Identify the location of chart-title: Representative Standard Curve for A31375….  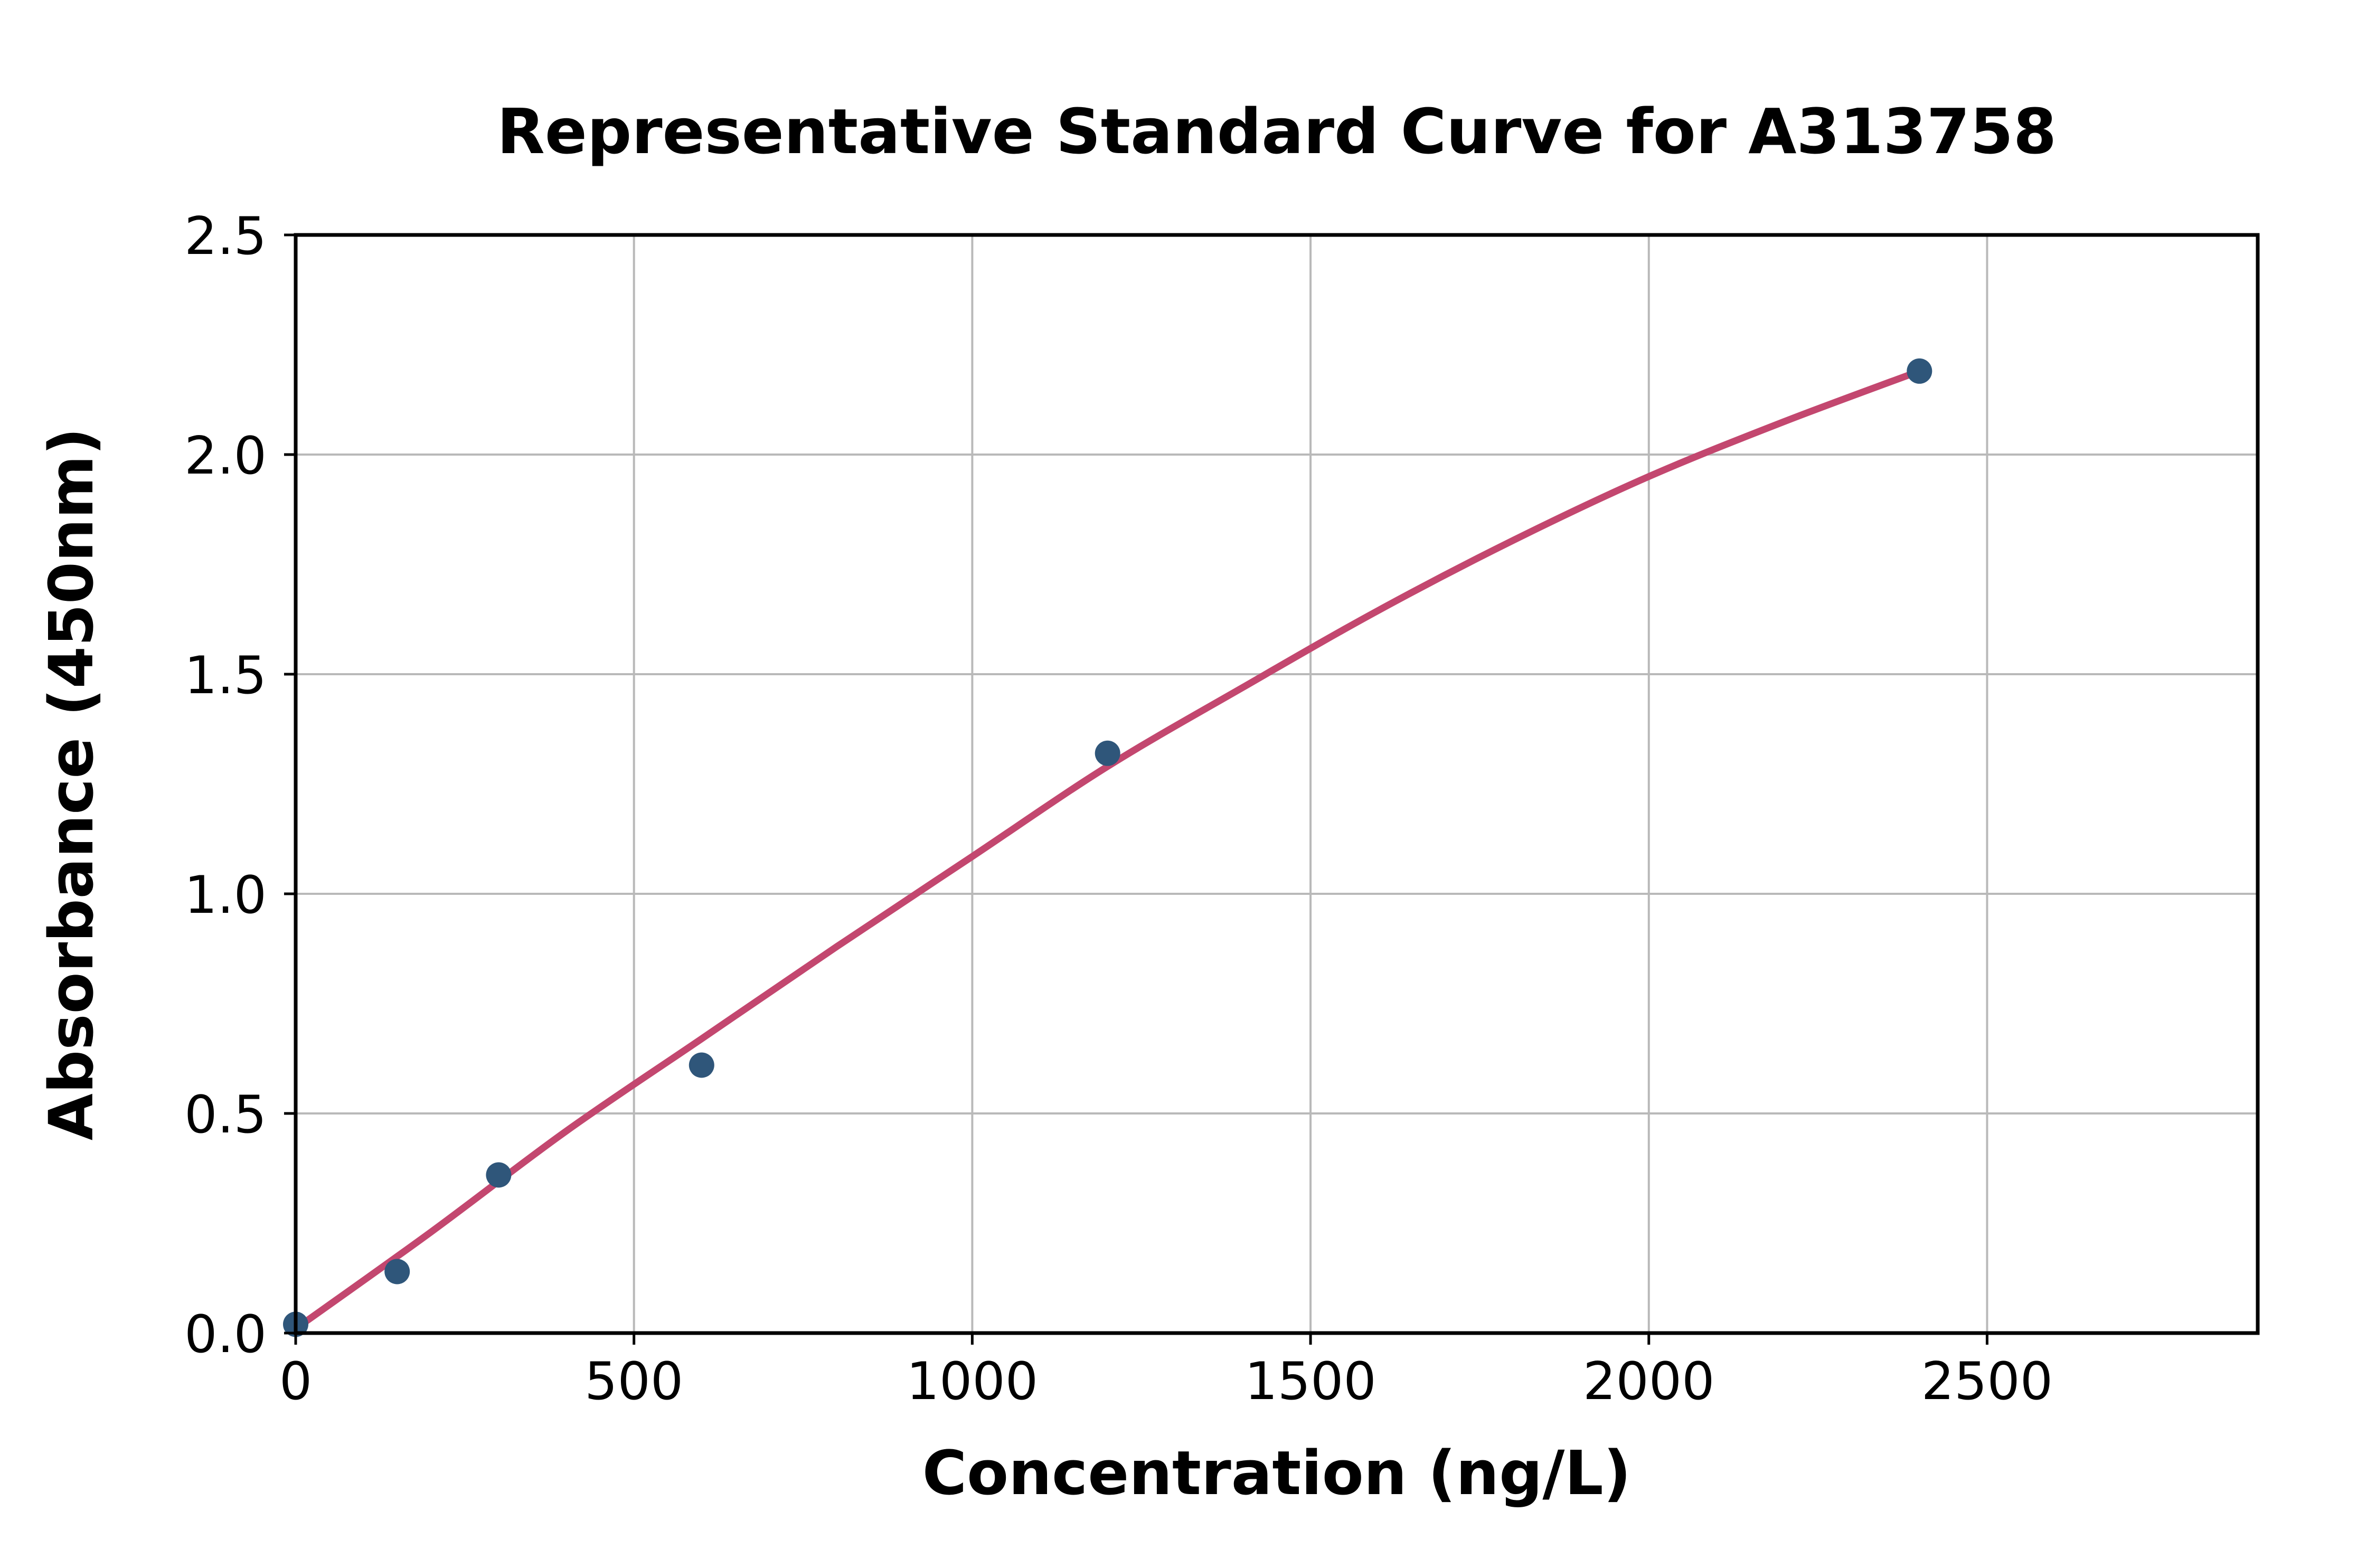
(1277, 131).